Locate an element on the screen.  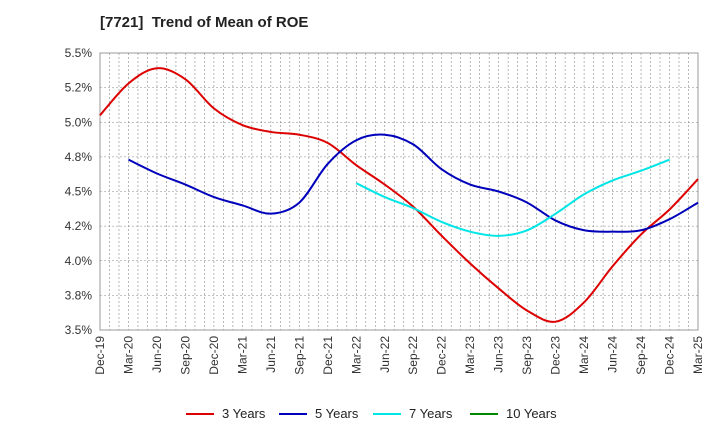
x-tick-label: Sep-23 is located at coordinates (527, 355).